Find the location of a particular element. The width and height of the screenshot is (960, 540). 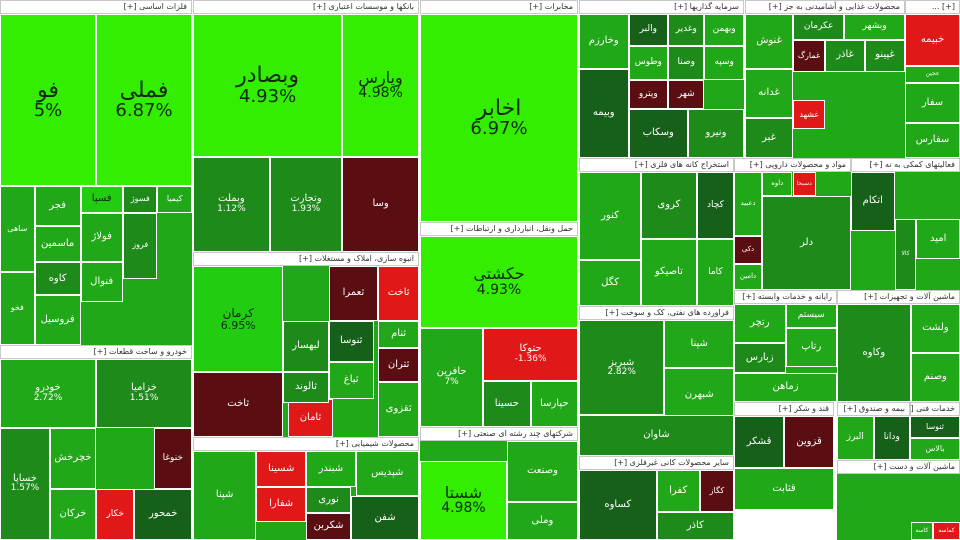

stock-tile: شستا 4.98% is located at coordinates (463, 500).